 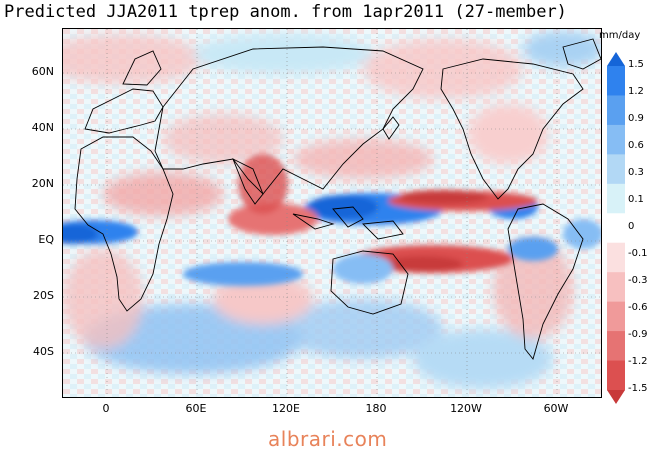 I want to click on colorbar-tick-label: -0.6, so click(x=638, y=307).